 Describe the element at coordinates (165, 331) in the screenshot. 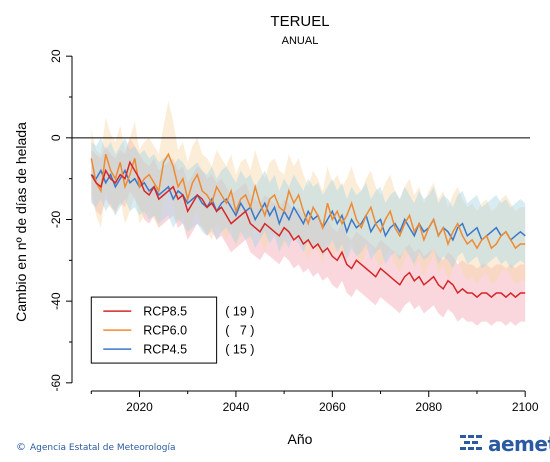

I see `legend-label: RCP6.0` at that location.